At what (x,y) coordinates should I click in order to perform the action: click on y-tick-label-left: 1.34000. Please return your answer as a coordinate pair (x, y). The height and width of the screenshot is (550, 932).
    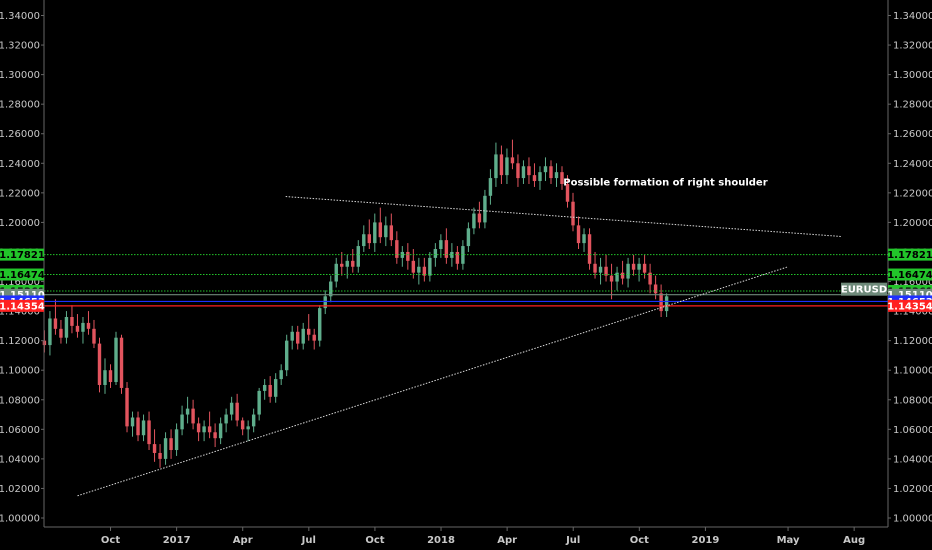
    Looking at the image, I should click on (20, 16).